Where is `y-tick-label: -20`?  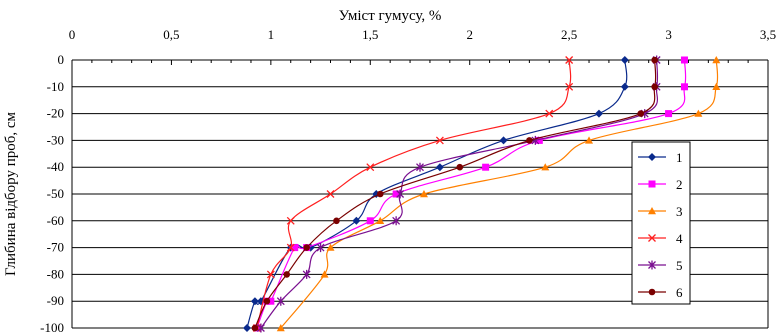
y-tick-label: -20 is located at coordinates (55, 113).